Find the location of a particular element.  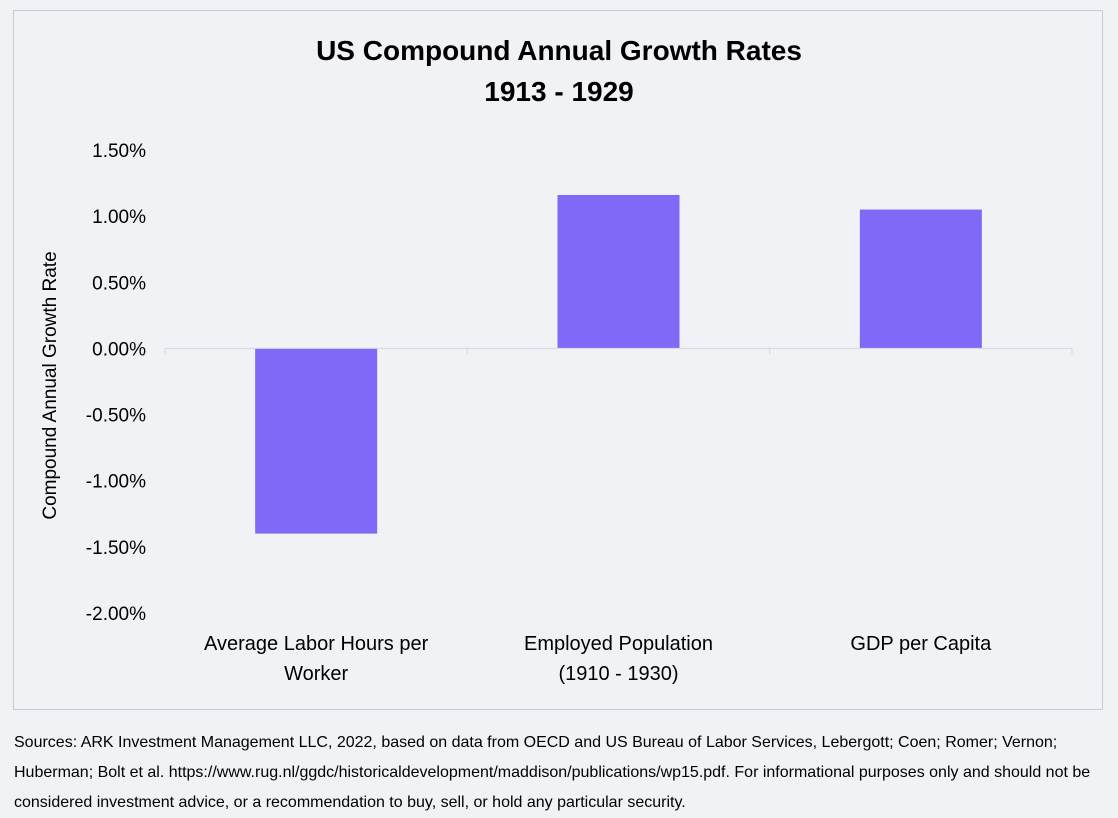

x-category-label: GDP per Capita is located at coordinates (921, 644).